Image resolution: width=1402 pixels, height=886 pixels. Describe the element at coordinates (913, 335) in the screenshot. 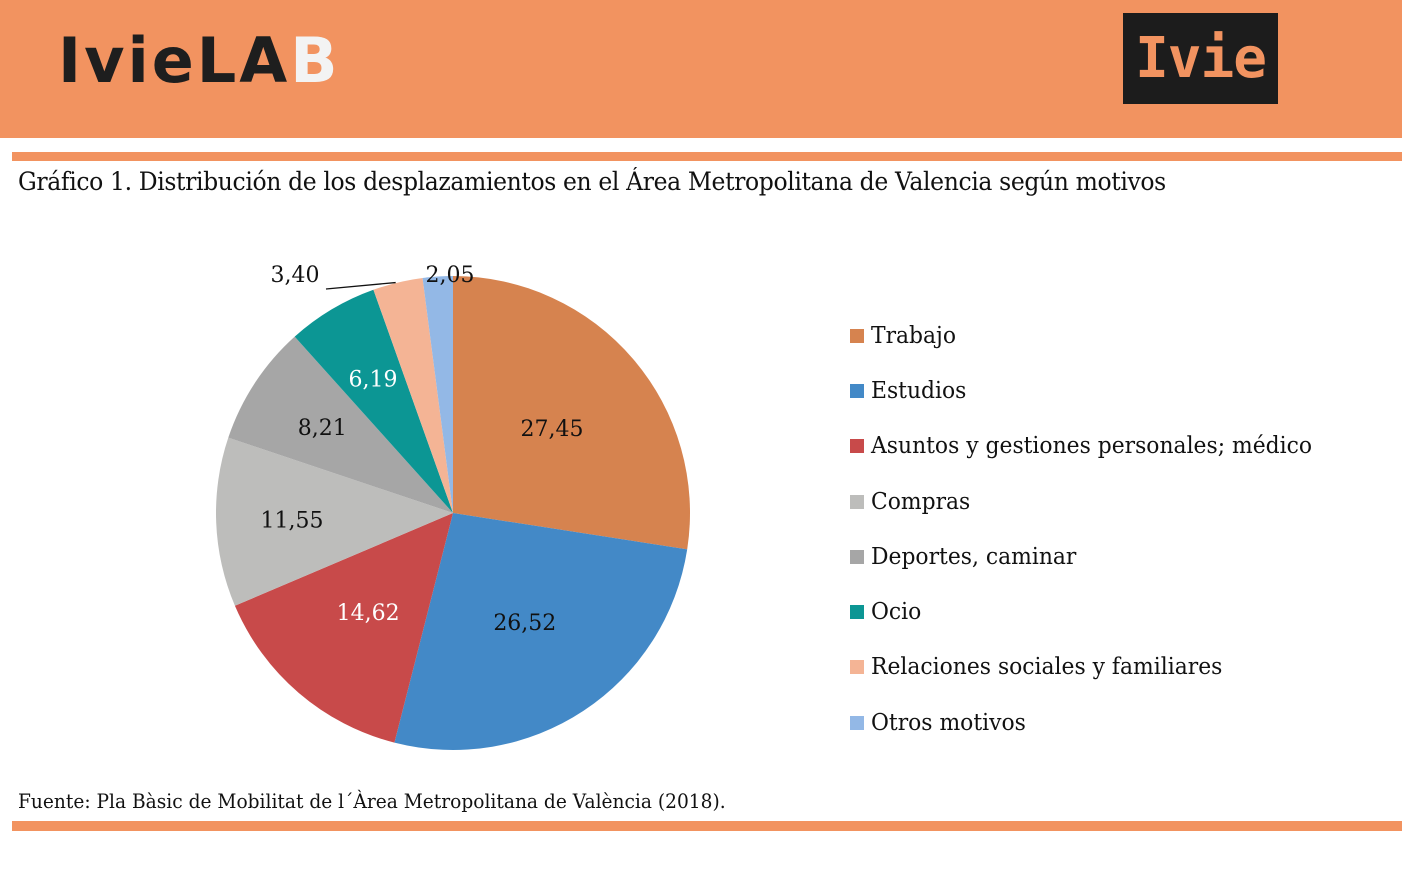

I see `legend-label: Trabajo` at that location.